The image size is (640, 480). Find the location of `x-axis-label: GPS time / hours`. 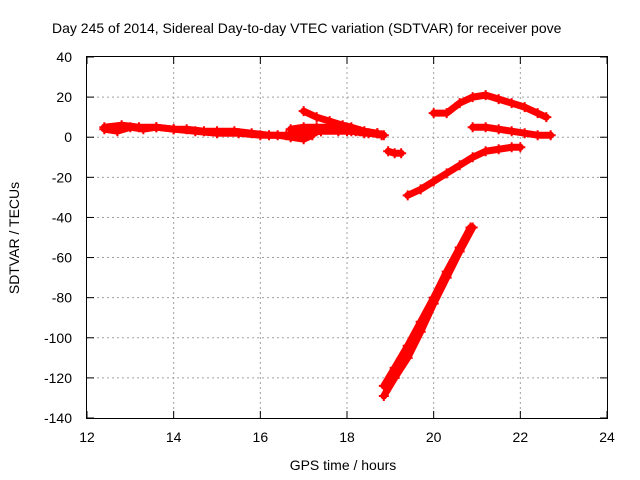

x-axis-label: GPS time / hours is located at coordinates (343, 465).